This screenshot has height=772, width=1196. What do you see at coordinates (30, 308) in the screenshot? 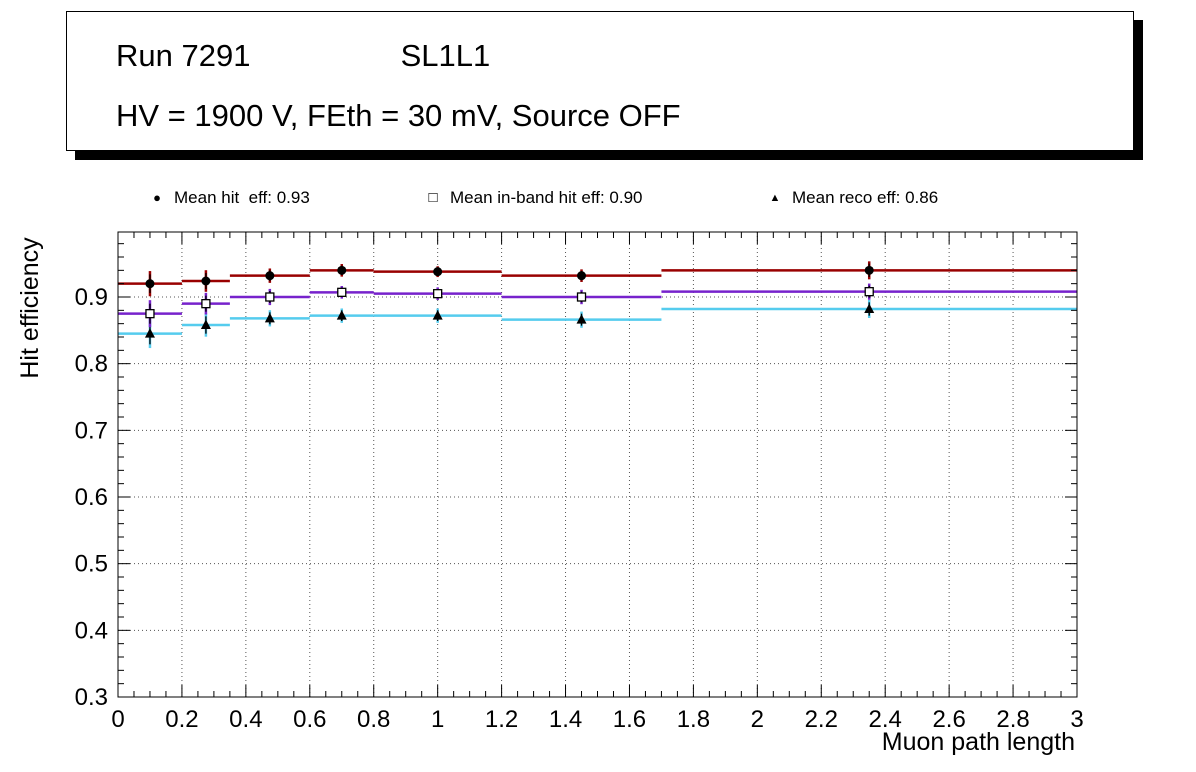
I see `y-axis-title: Hit efficiency` at bounding box center [30, 308].